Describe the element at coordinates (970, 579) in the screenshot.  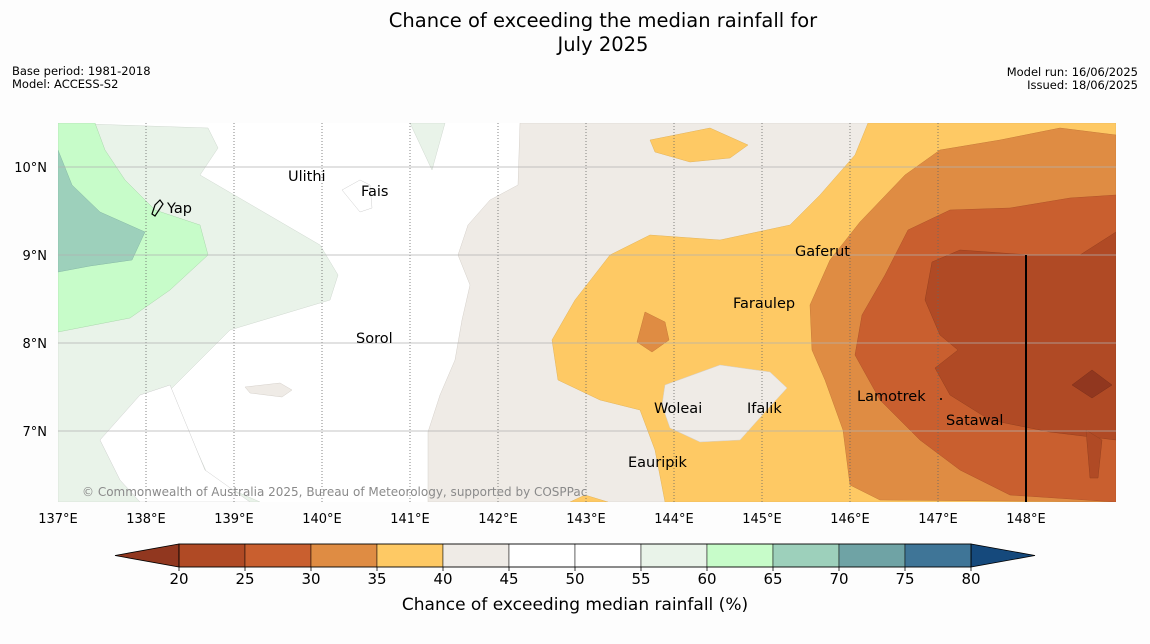
I see `colorbar-tick-label: 80` at that location.